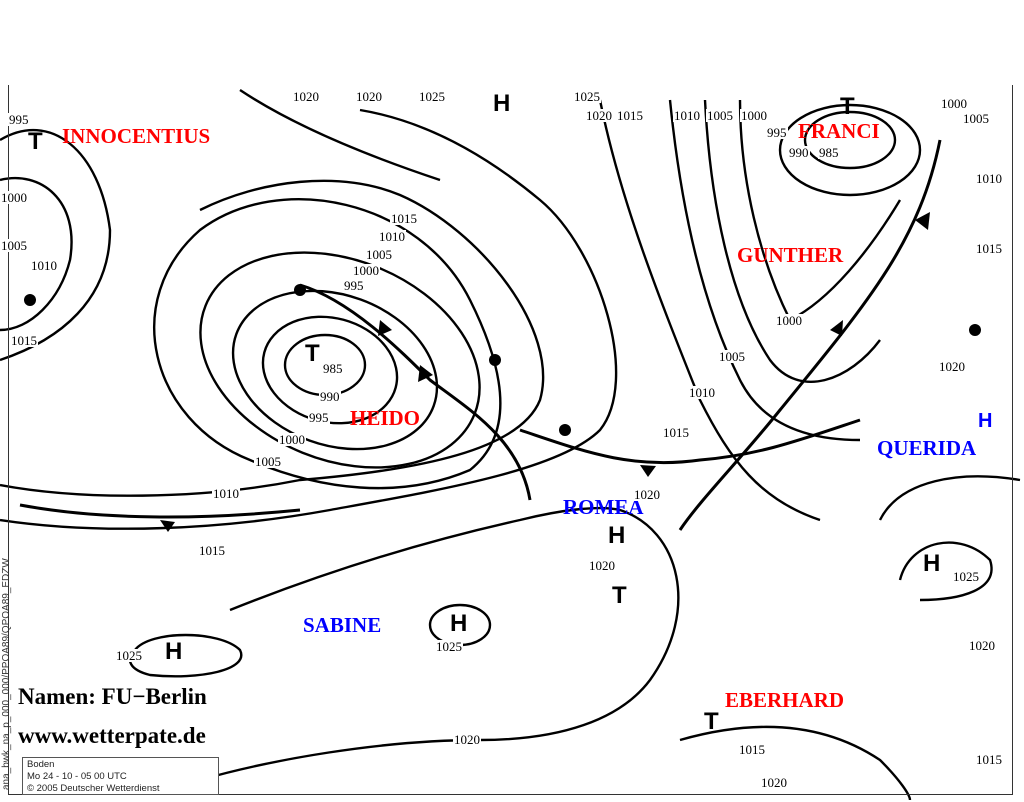 This screenshot has width=1024, height=802. I want to click on isobar-1005-east, so click(792, 241).